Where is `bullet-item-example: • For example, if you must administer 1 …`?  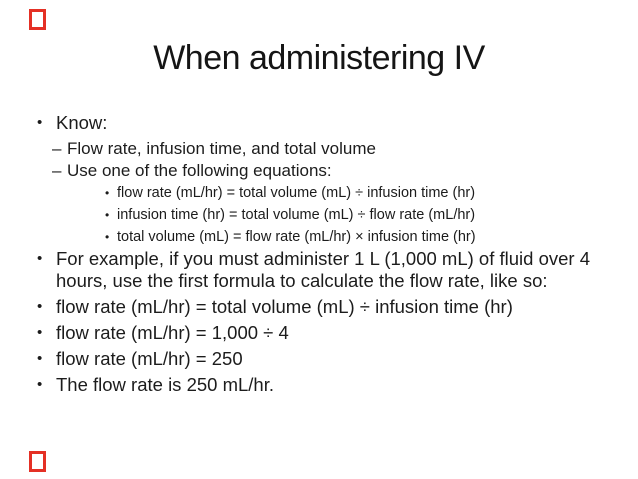 bullet-item-example: • For example, if you must administer 1 … is located at coordinates (318, 270).